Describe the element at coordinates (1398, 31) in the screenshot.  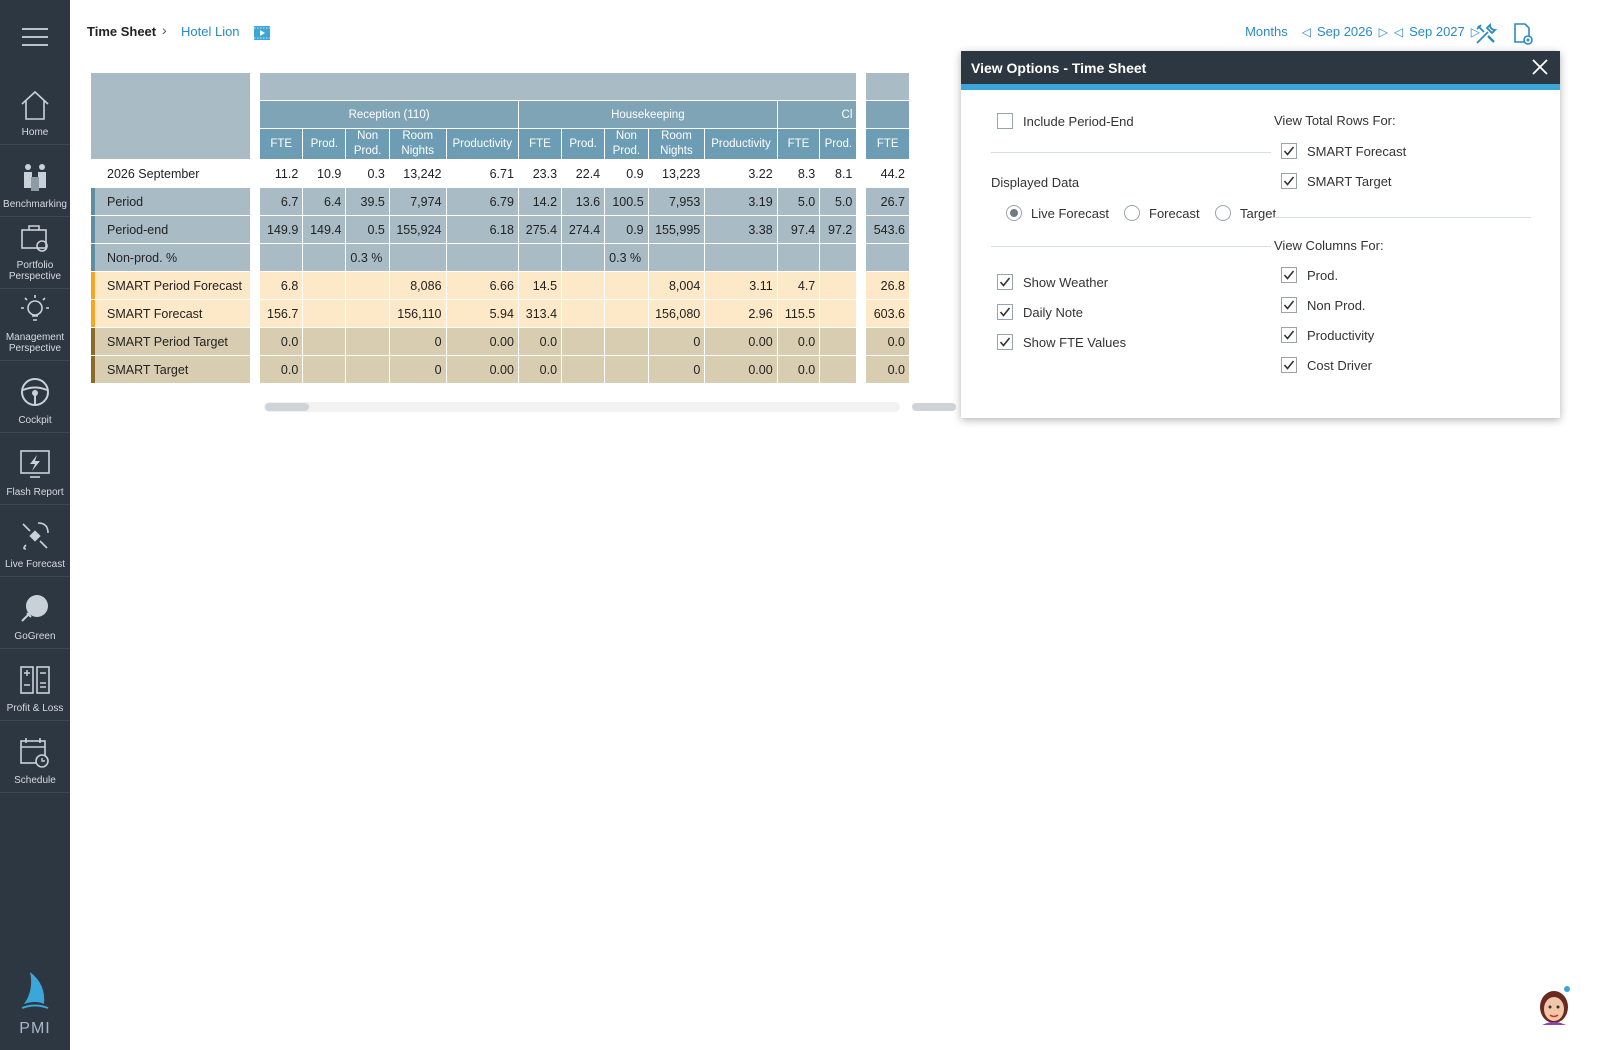
I see `prev-end-arrow-icon: ◁` at that location.